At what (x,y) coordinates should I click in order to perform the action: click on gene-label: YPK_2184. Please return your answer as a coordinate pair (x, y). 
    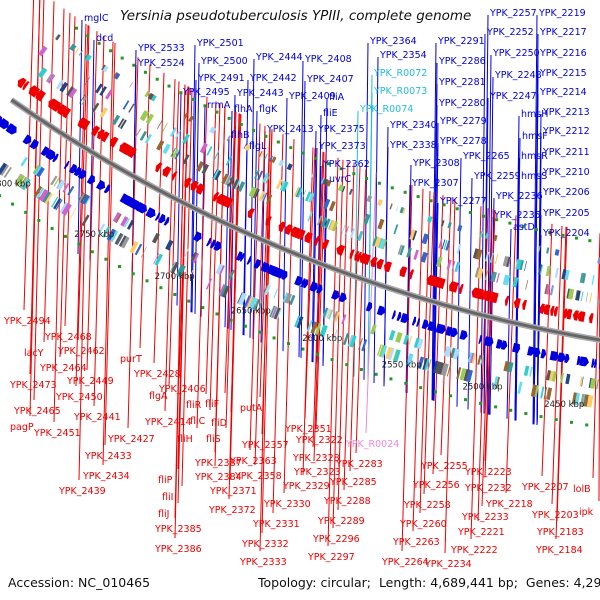
    Looking at the image, I should click on (559, 550).